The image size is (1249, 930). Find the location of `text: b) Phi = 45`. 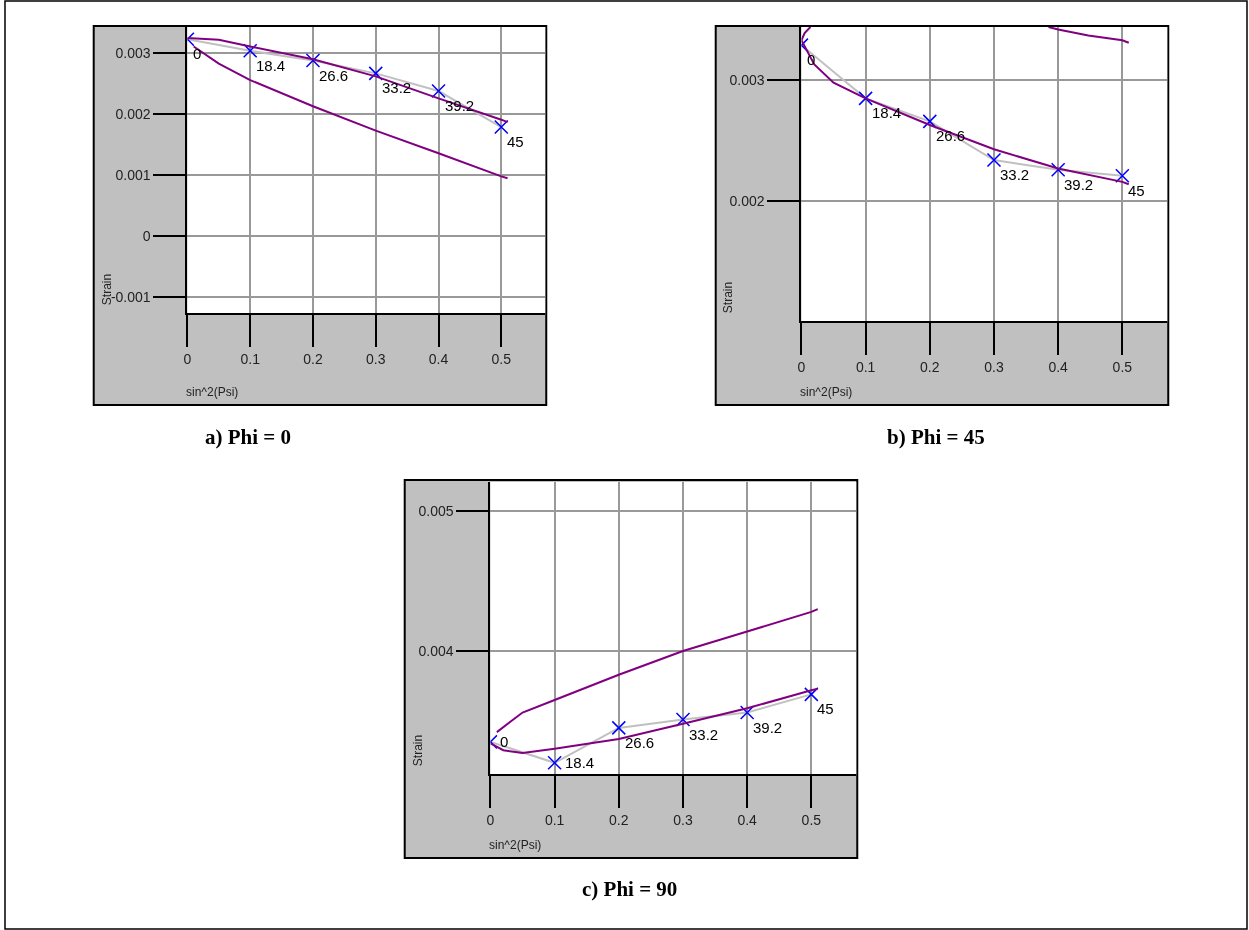

text: b) Phi = 45 is located at coordinates (936, 437).